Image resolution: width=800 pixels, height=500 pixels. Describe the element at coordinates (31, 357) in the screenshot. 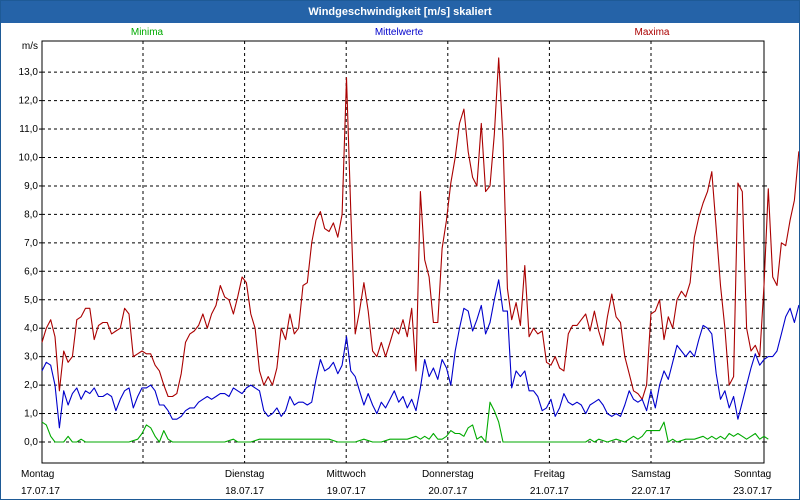

I see `y-tick-label: 3,0` at that location.